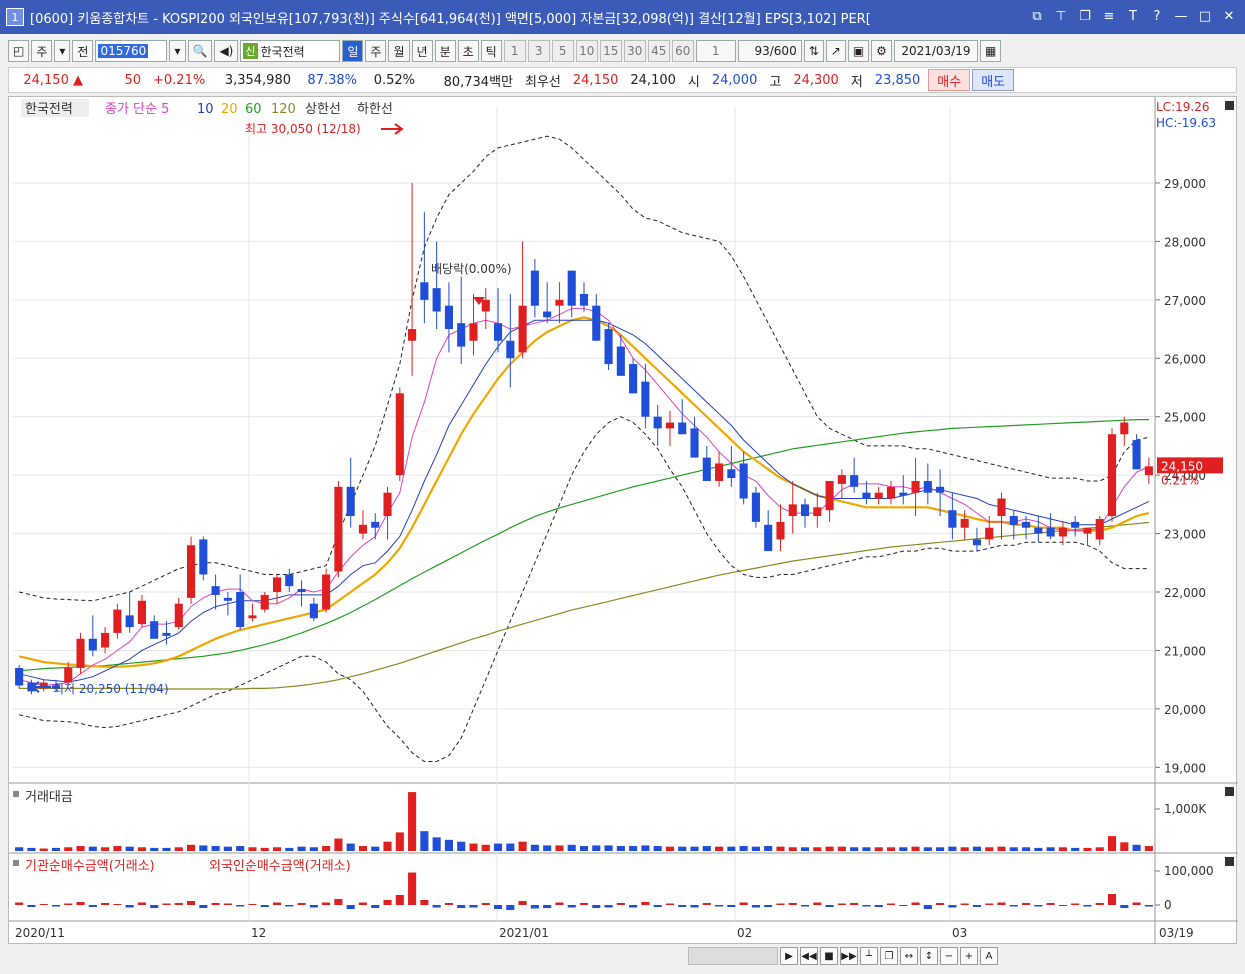 This screenshot has height=974, width=1245. What do you see at coordinates (1037, 16) in the screenshot?
I see `link-icon: ⧉` at bounding box center [1037, 16].